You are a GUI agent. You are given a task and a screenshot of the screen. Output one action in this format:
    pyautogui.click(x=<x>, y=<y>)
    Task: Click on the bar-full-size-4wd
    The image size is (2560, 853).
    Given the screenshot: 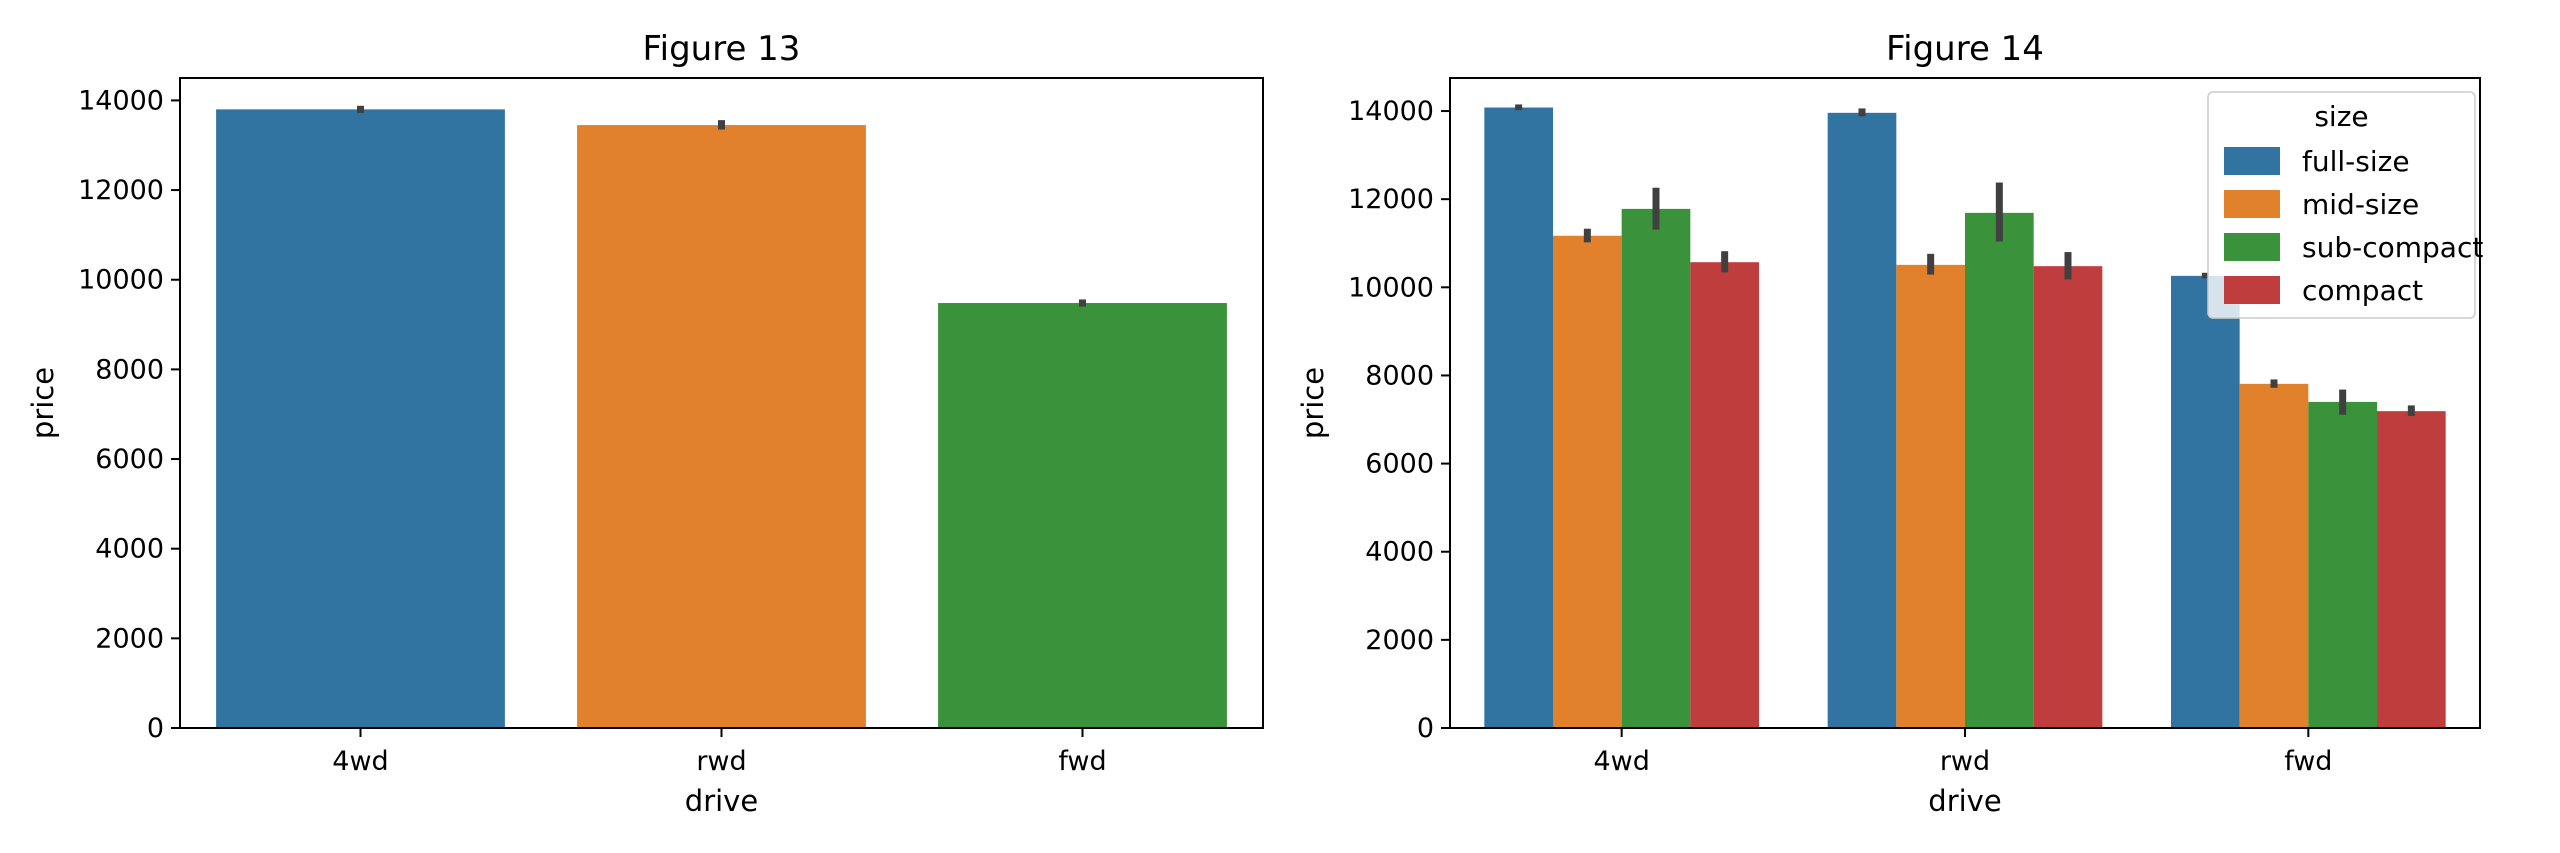 What is the action you would take?
    pyautogui.click(x=1518, y=418)
    